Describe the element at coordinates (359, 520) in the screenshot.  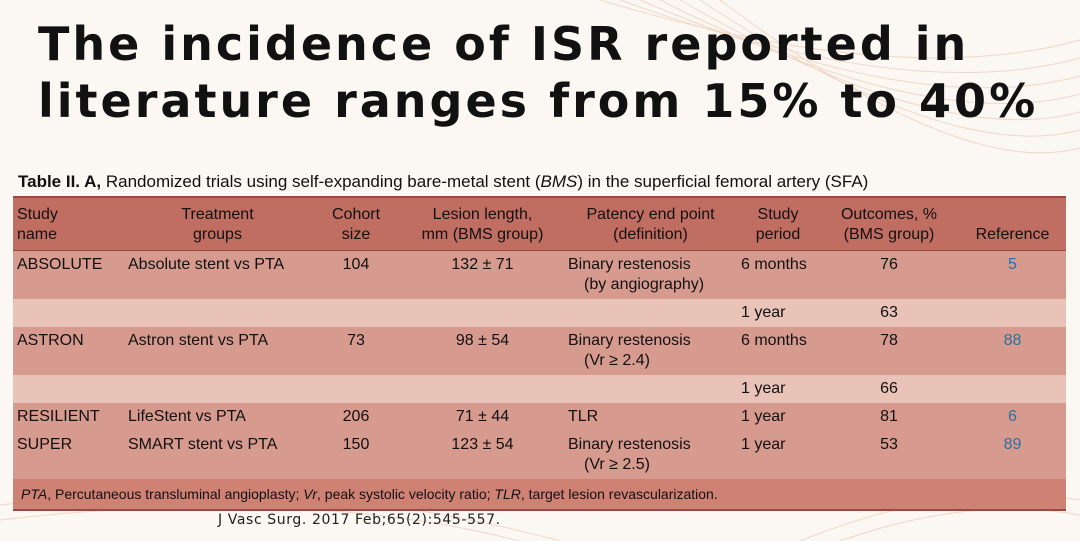
I see `citation: J Vasc Surg. 2017 Feb;65(2):545-557.` at that location.